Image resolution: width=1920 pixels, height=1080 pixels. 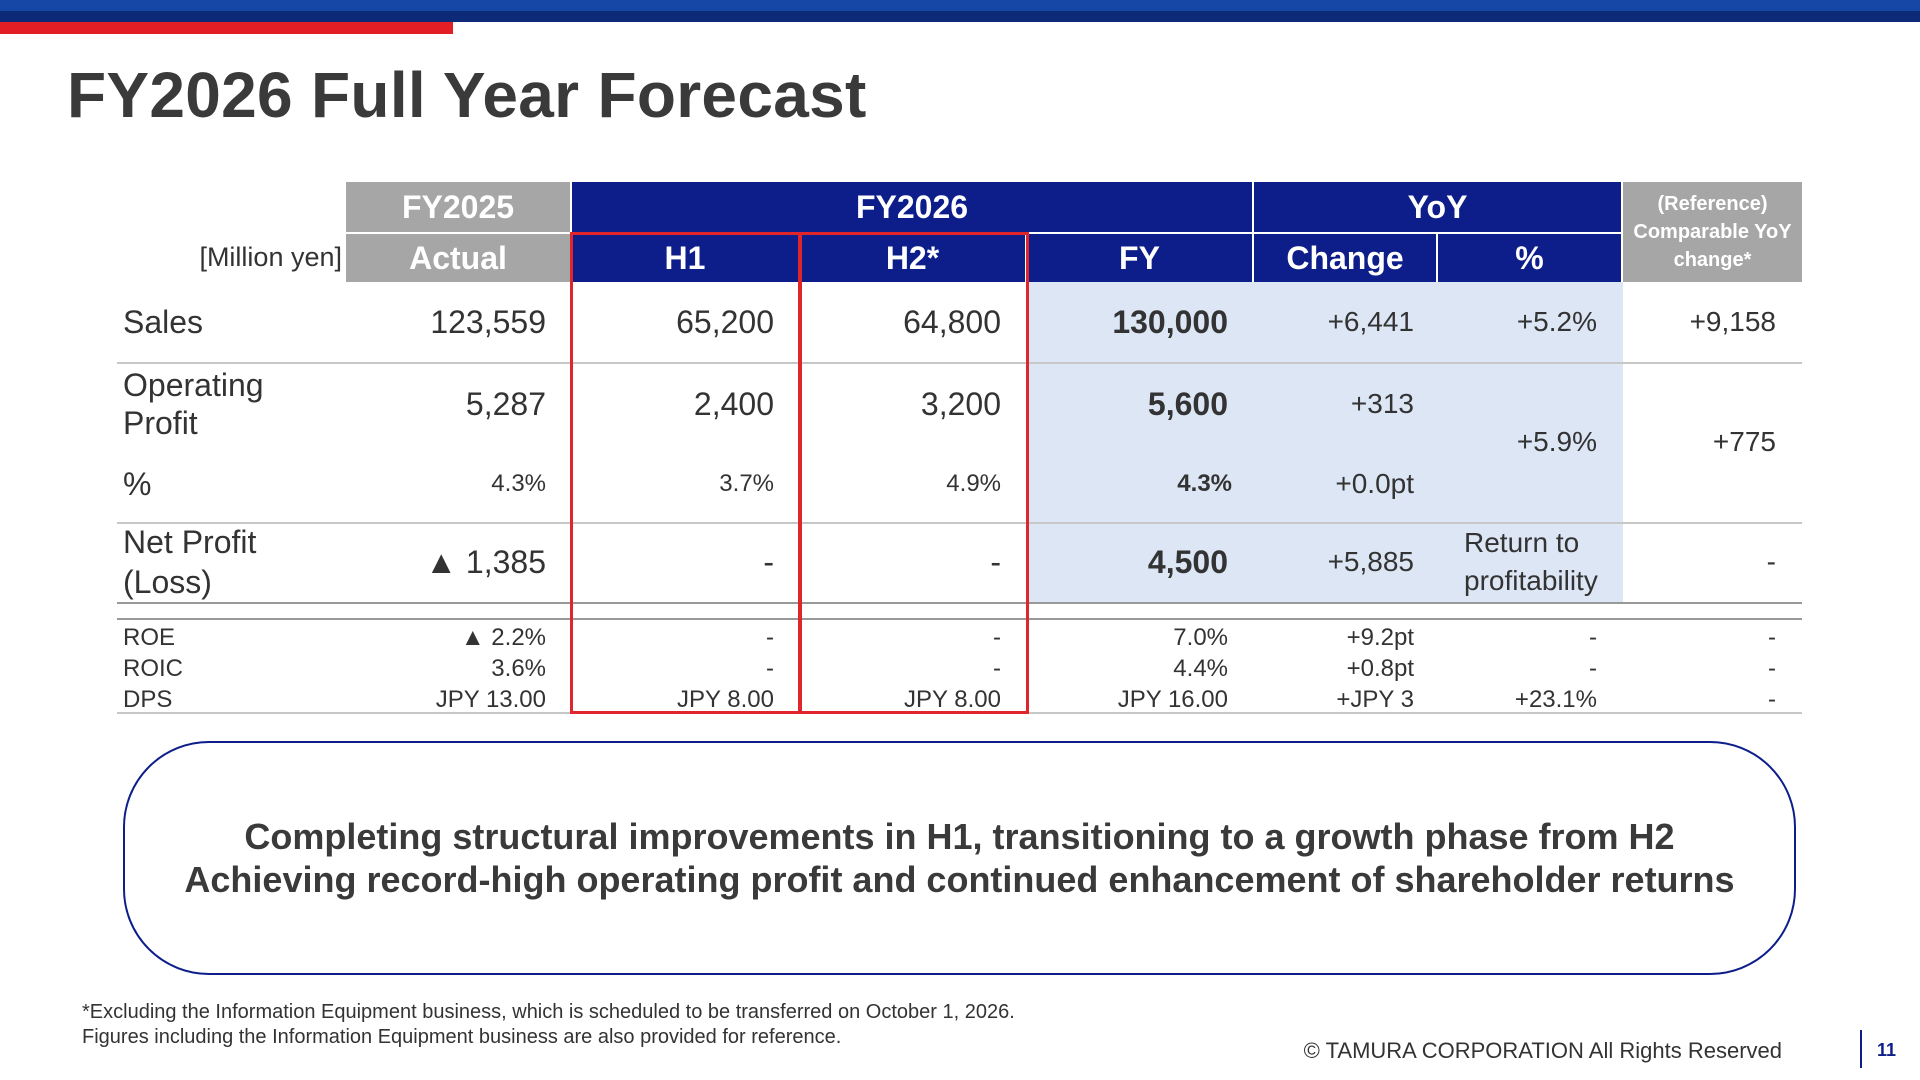 What do you see at coordinates (960, 5) in the screenshot?
I see `top-bar-blue-highlight` at bounding box center [960, 5].